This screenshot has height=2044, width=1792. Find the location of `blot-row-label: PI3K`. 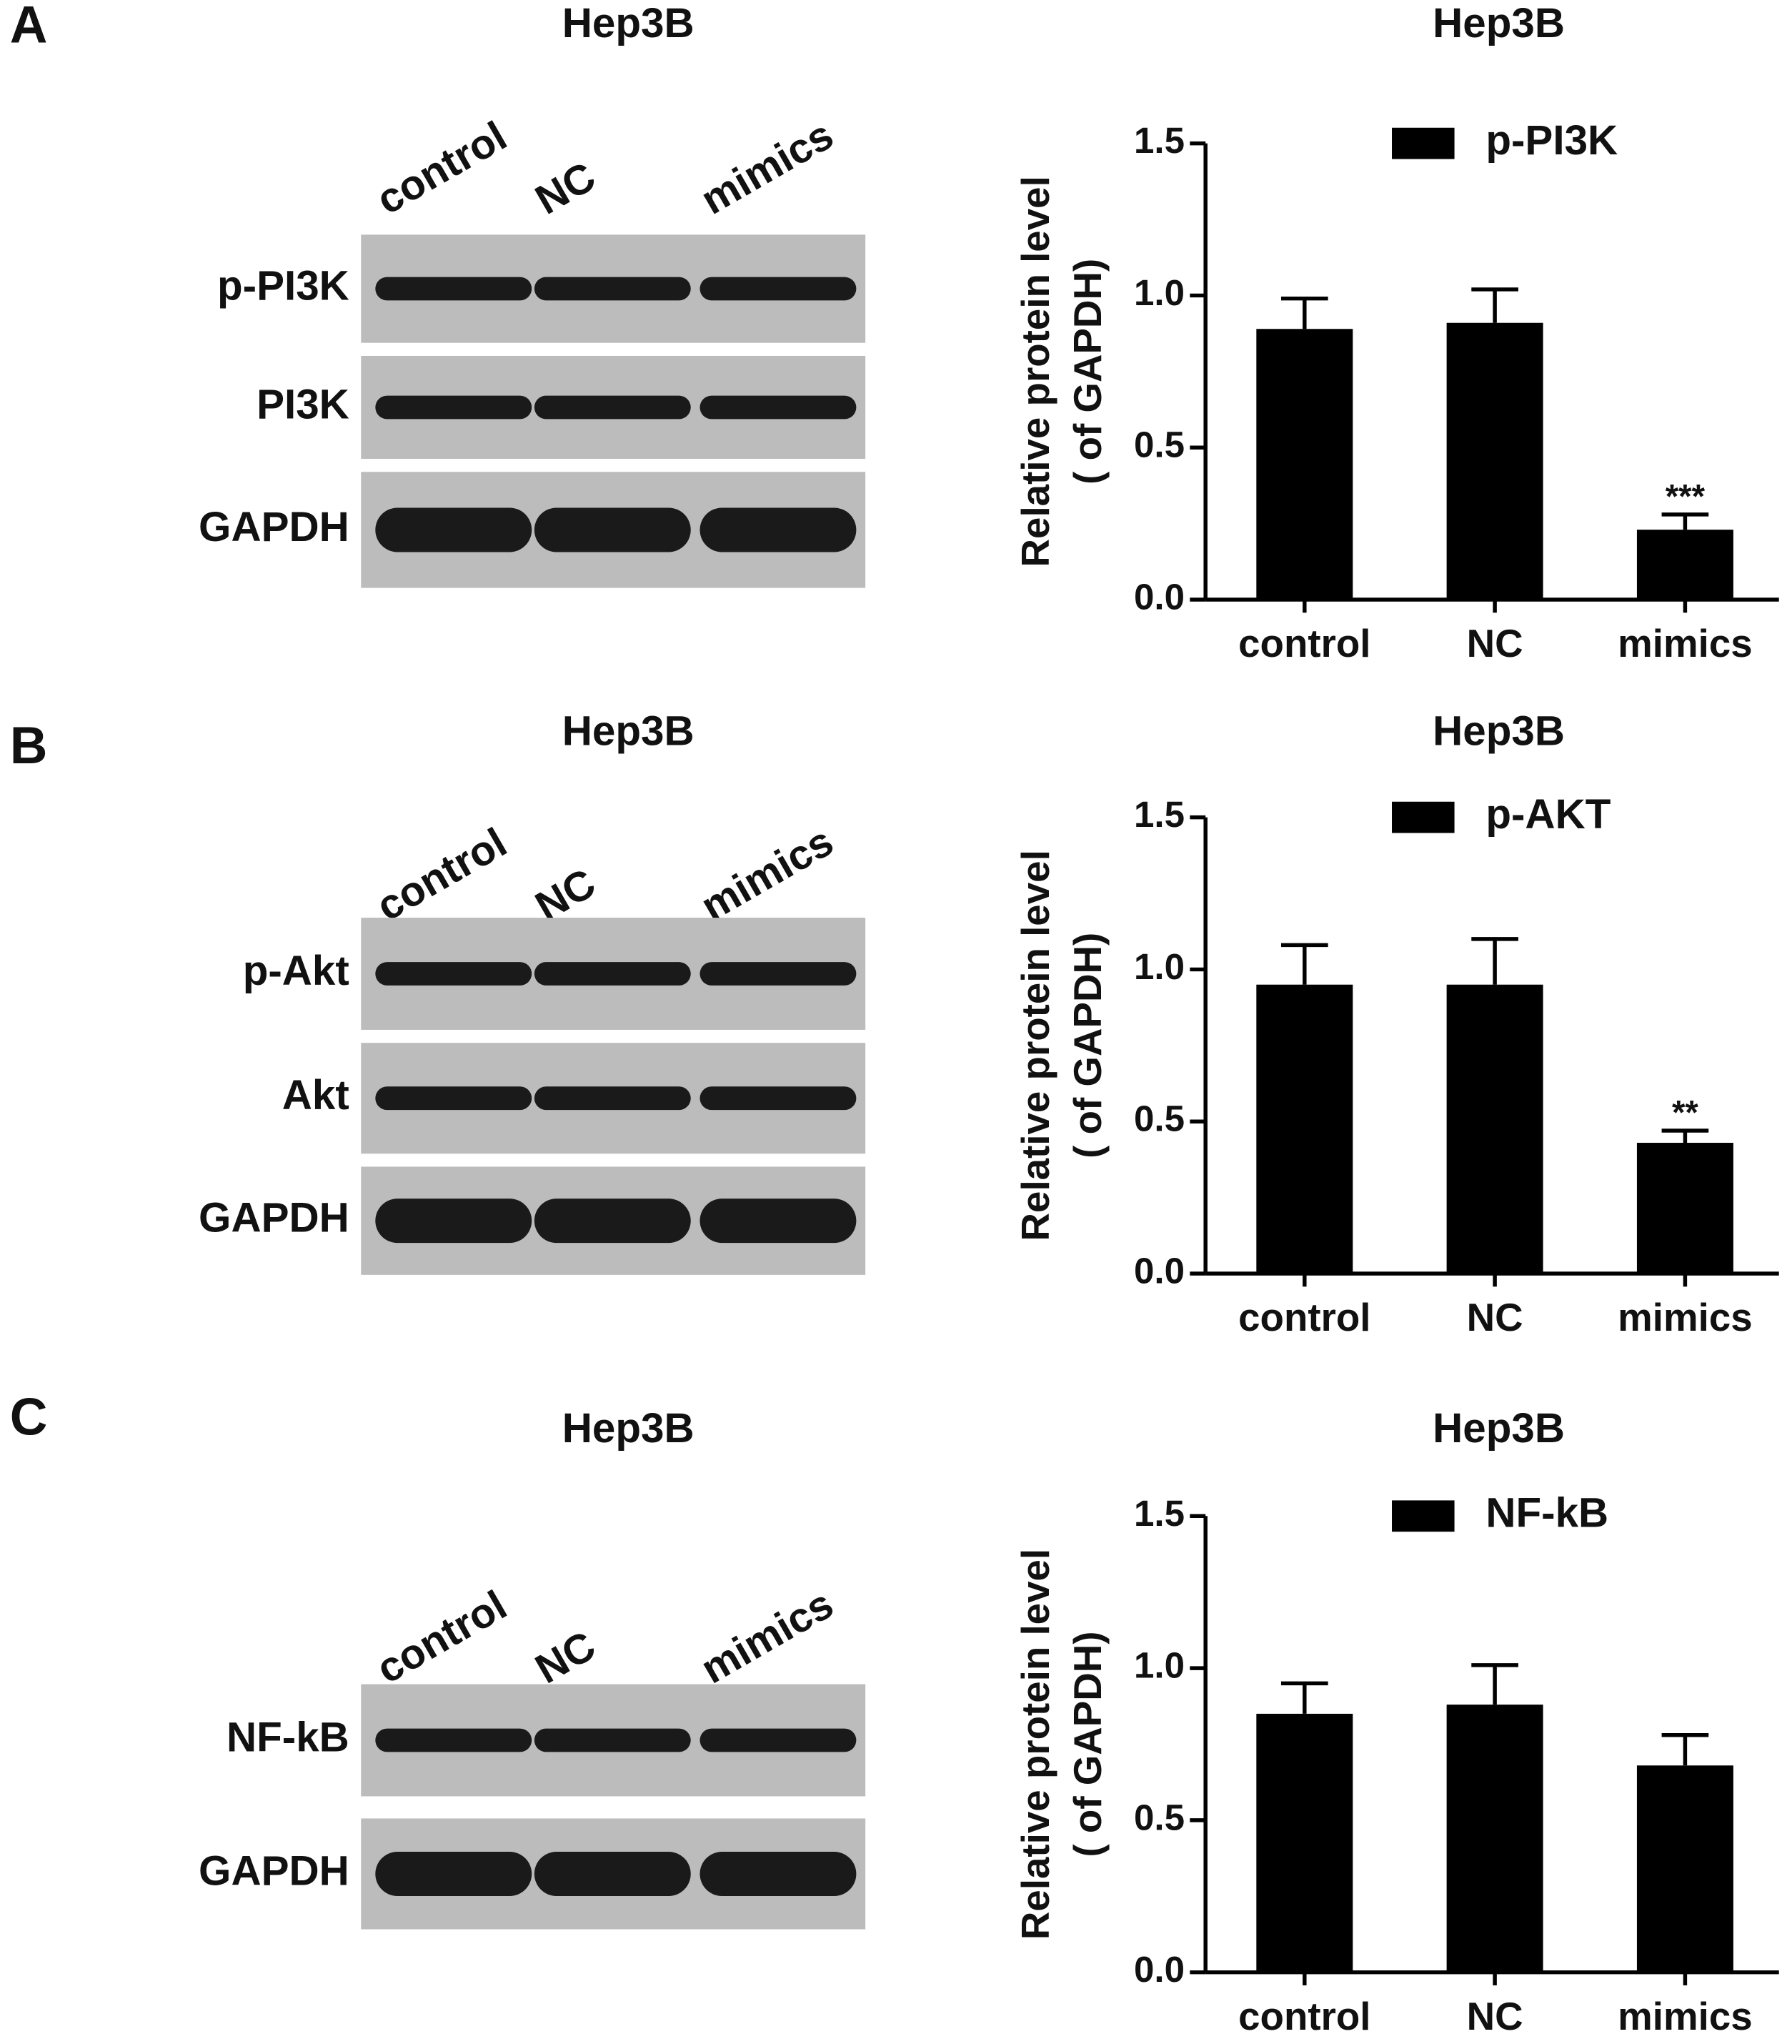

blot-row-label: PI3K is located at coordinates (303, 404).